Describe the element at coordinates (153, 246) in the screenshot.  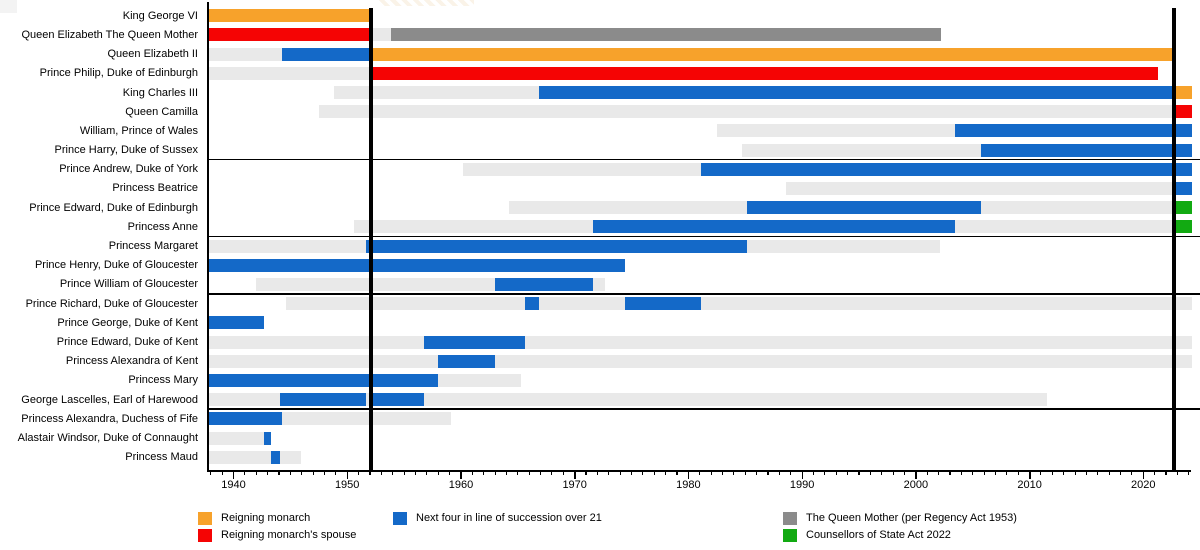
I see `row-label: Princess Margaret` at that location.